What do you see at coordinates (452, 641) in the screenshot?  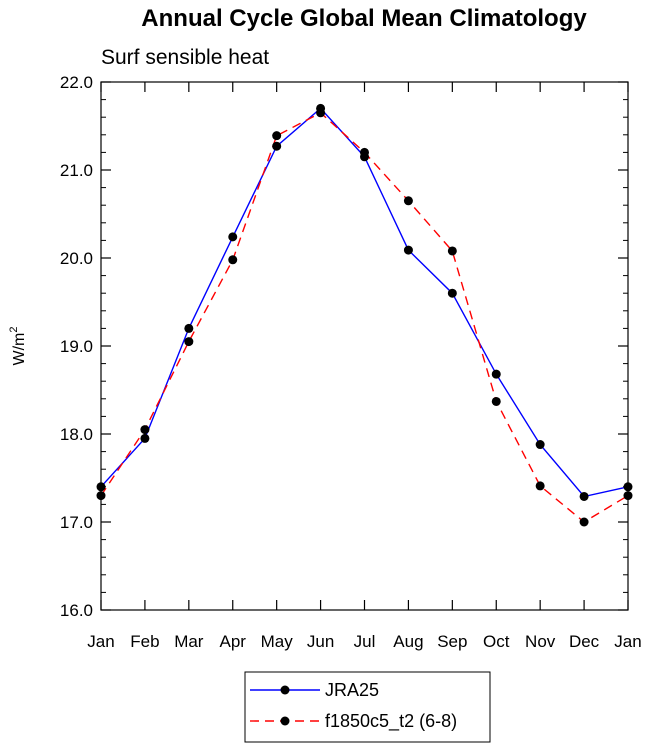 I see `x-tick-label: Sep` at bounding box center [452, 641].